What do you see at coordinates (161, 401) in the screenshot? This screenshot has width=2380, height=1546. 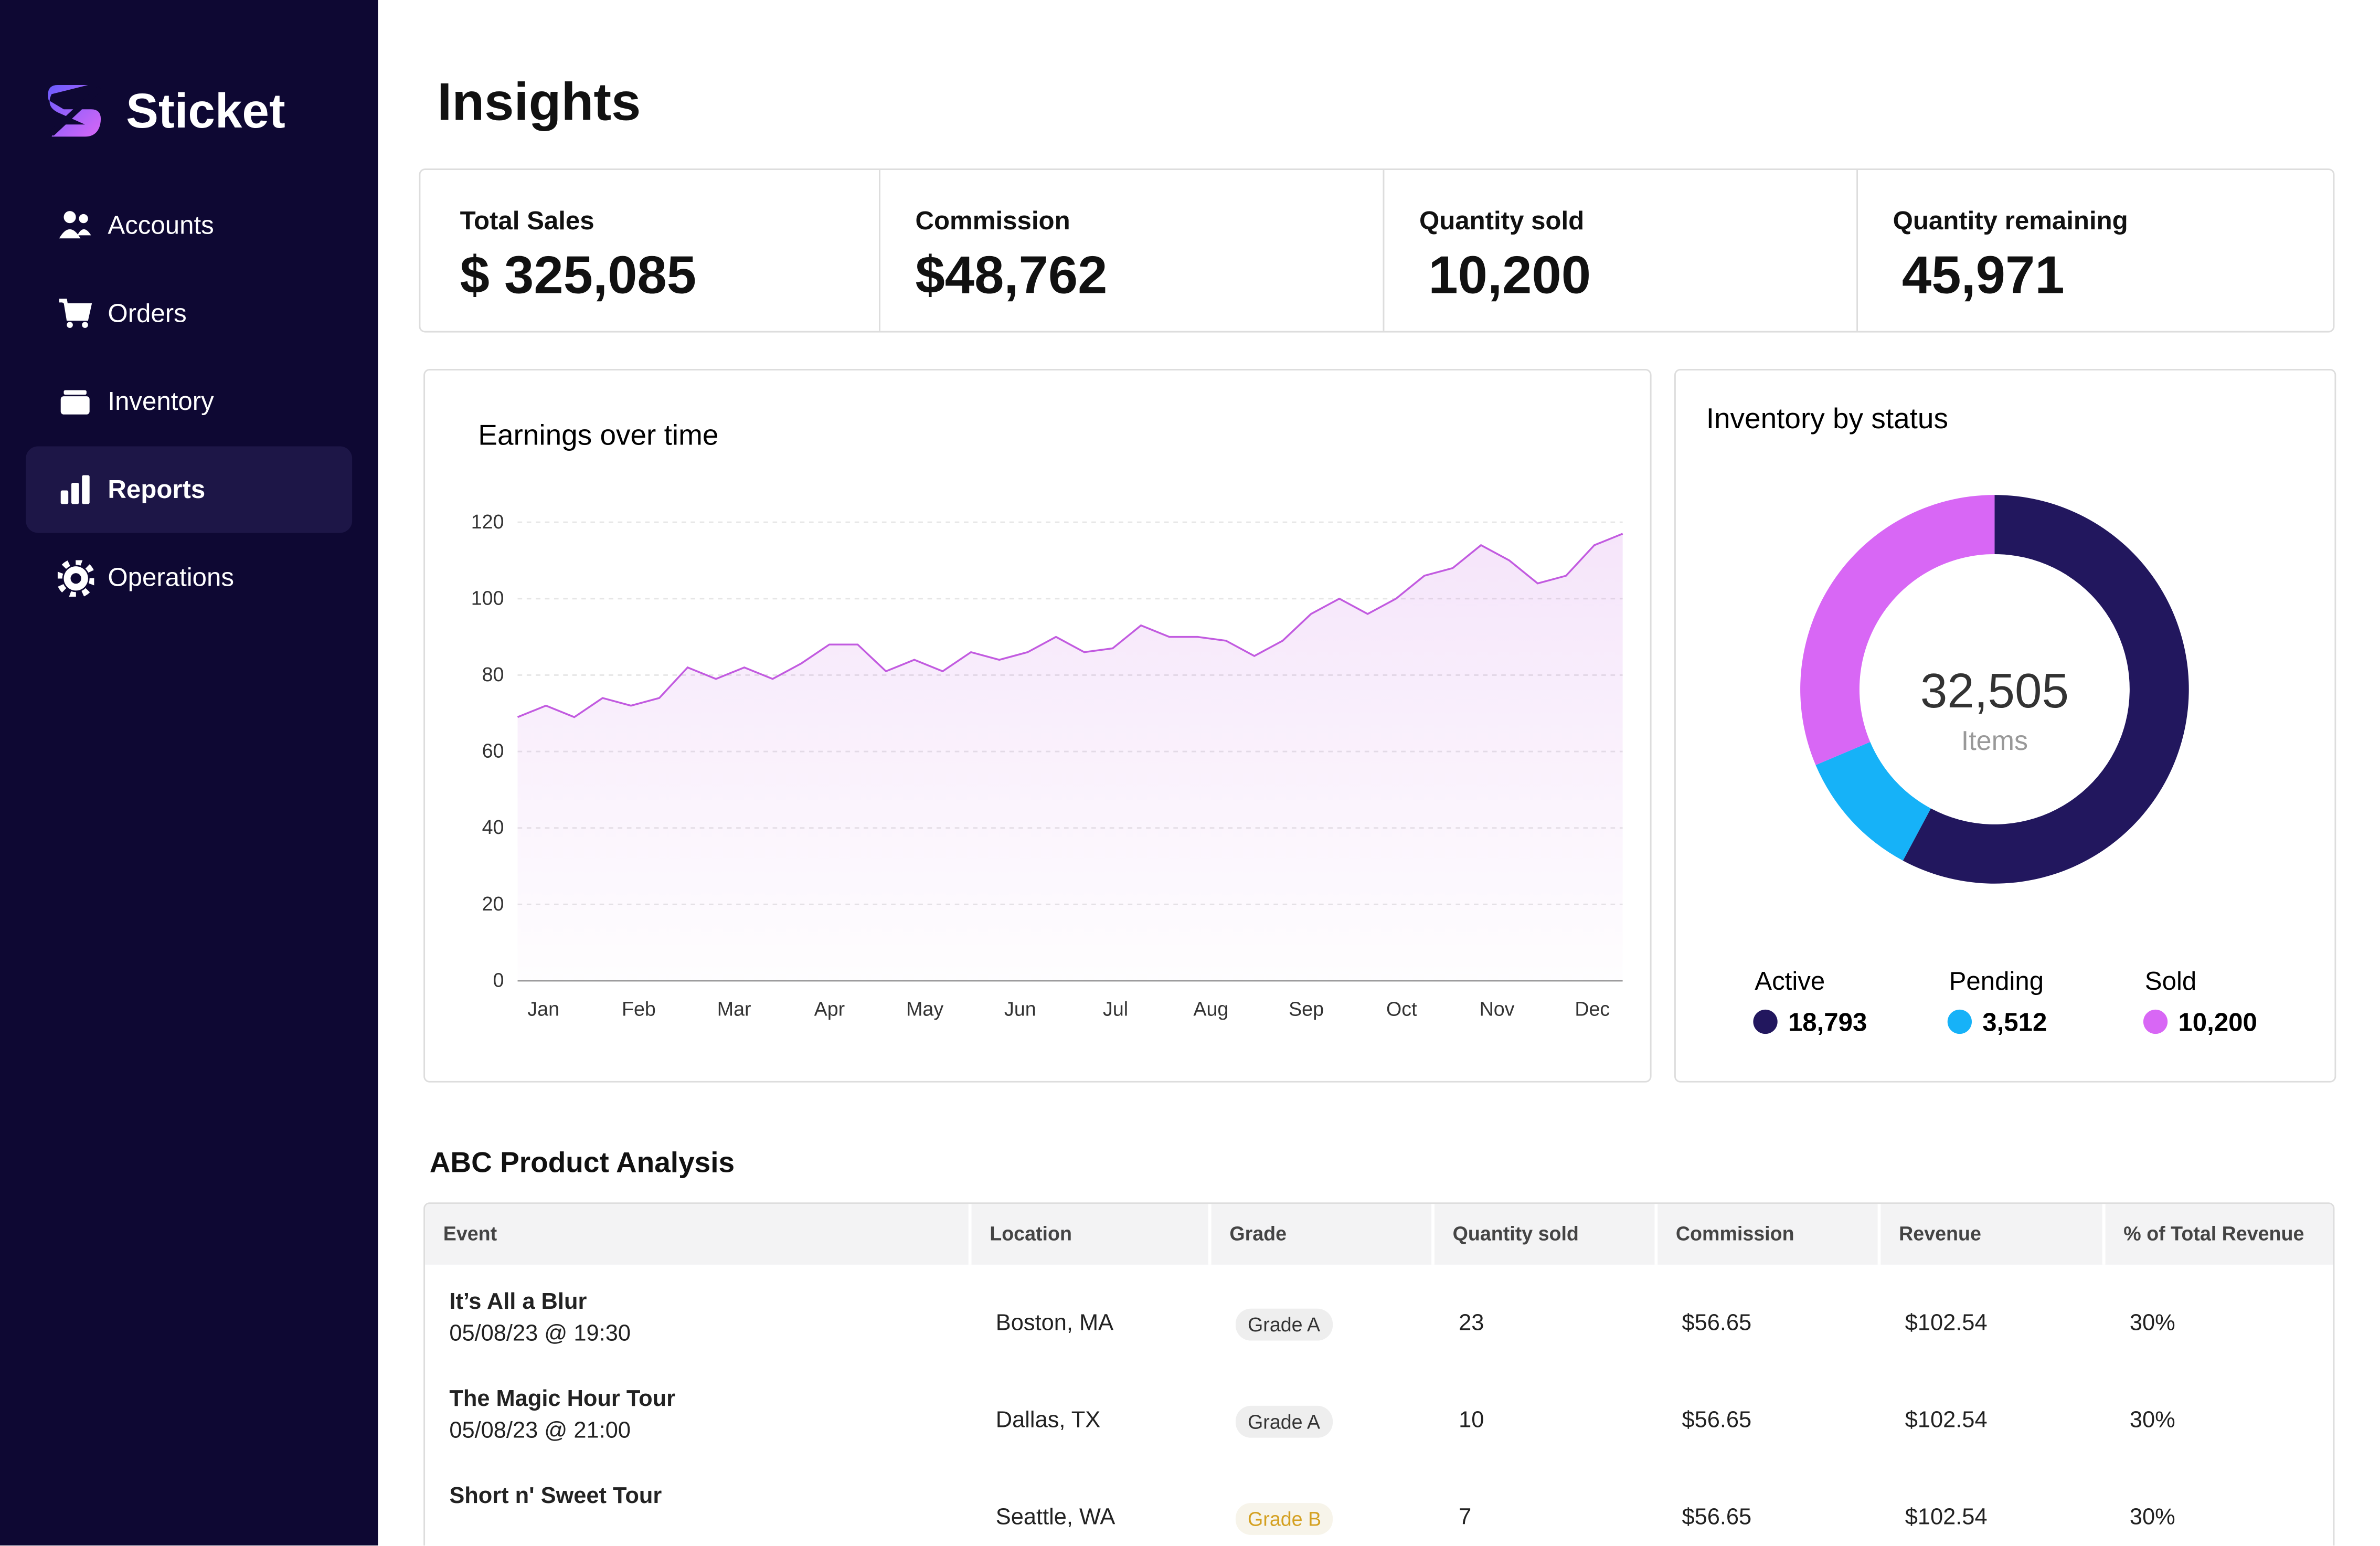 I see `nav-label: Inventory` at bounding box center [161, 401].